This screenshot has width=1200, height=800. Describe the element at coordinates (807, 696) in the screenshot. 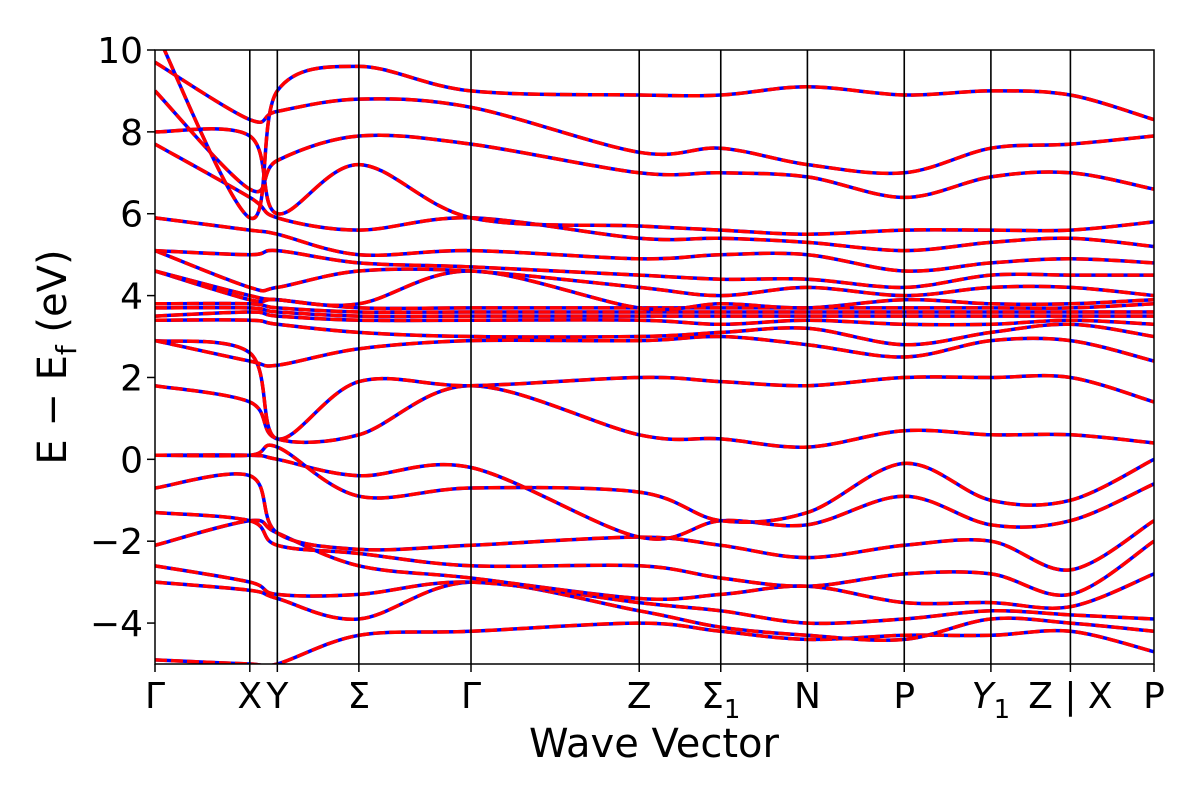

I see `x-tick-label: N` at that location.